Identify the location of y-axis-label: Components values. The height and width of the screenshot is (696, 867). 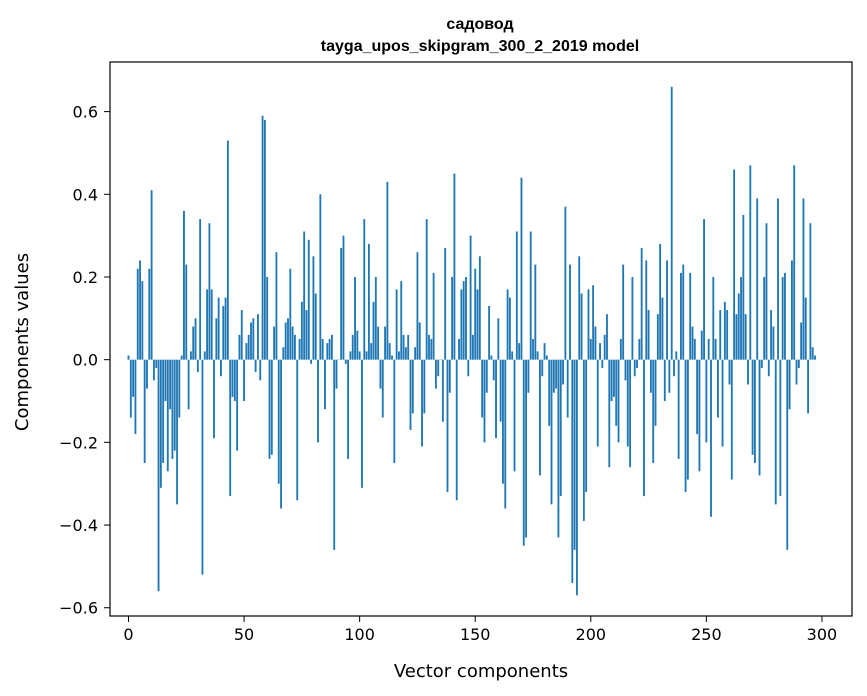
(22, 342).